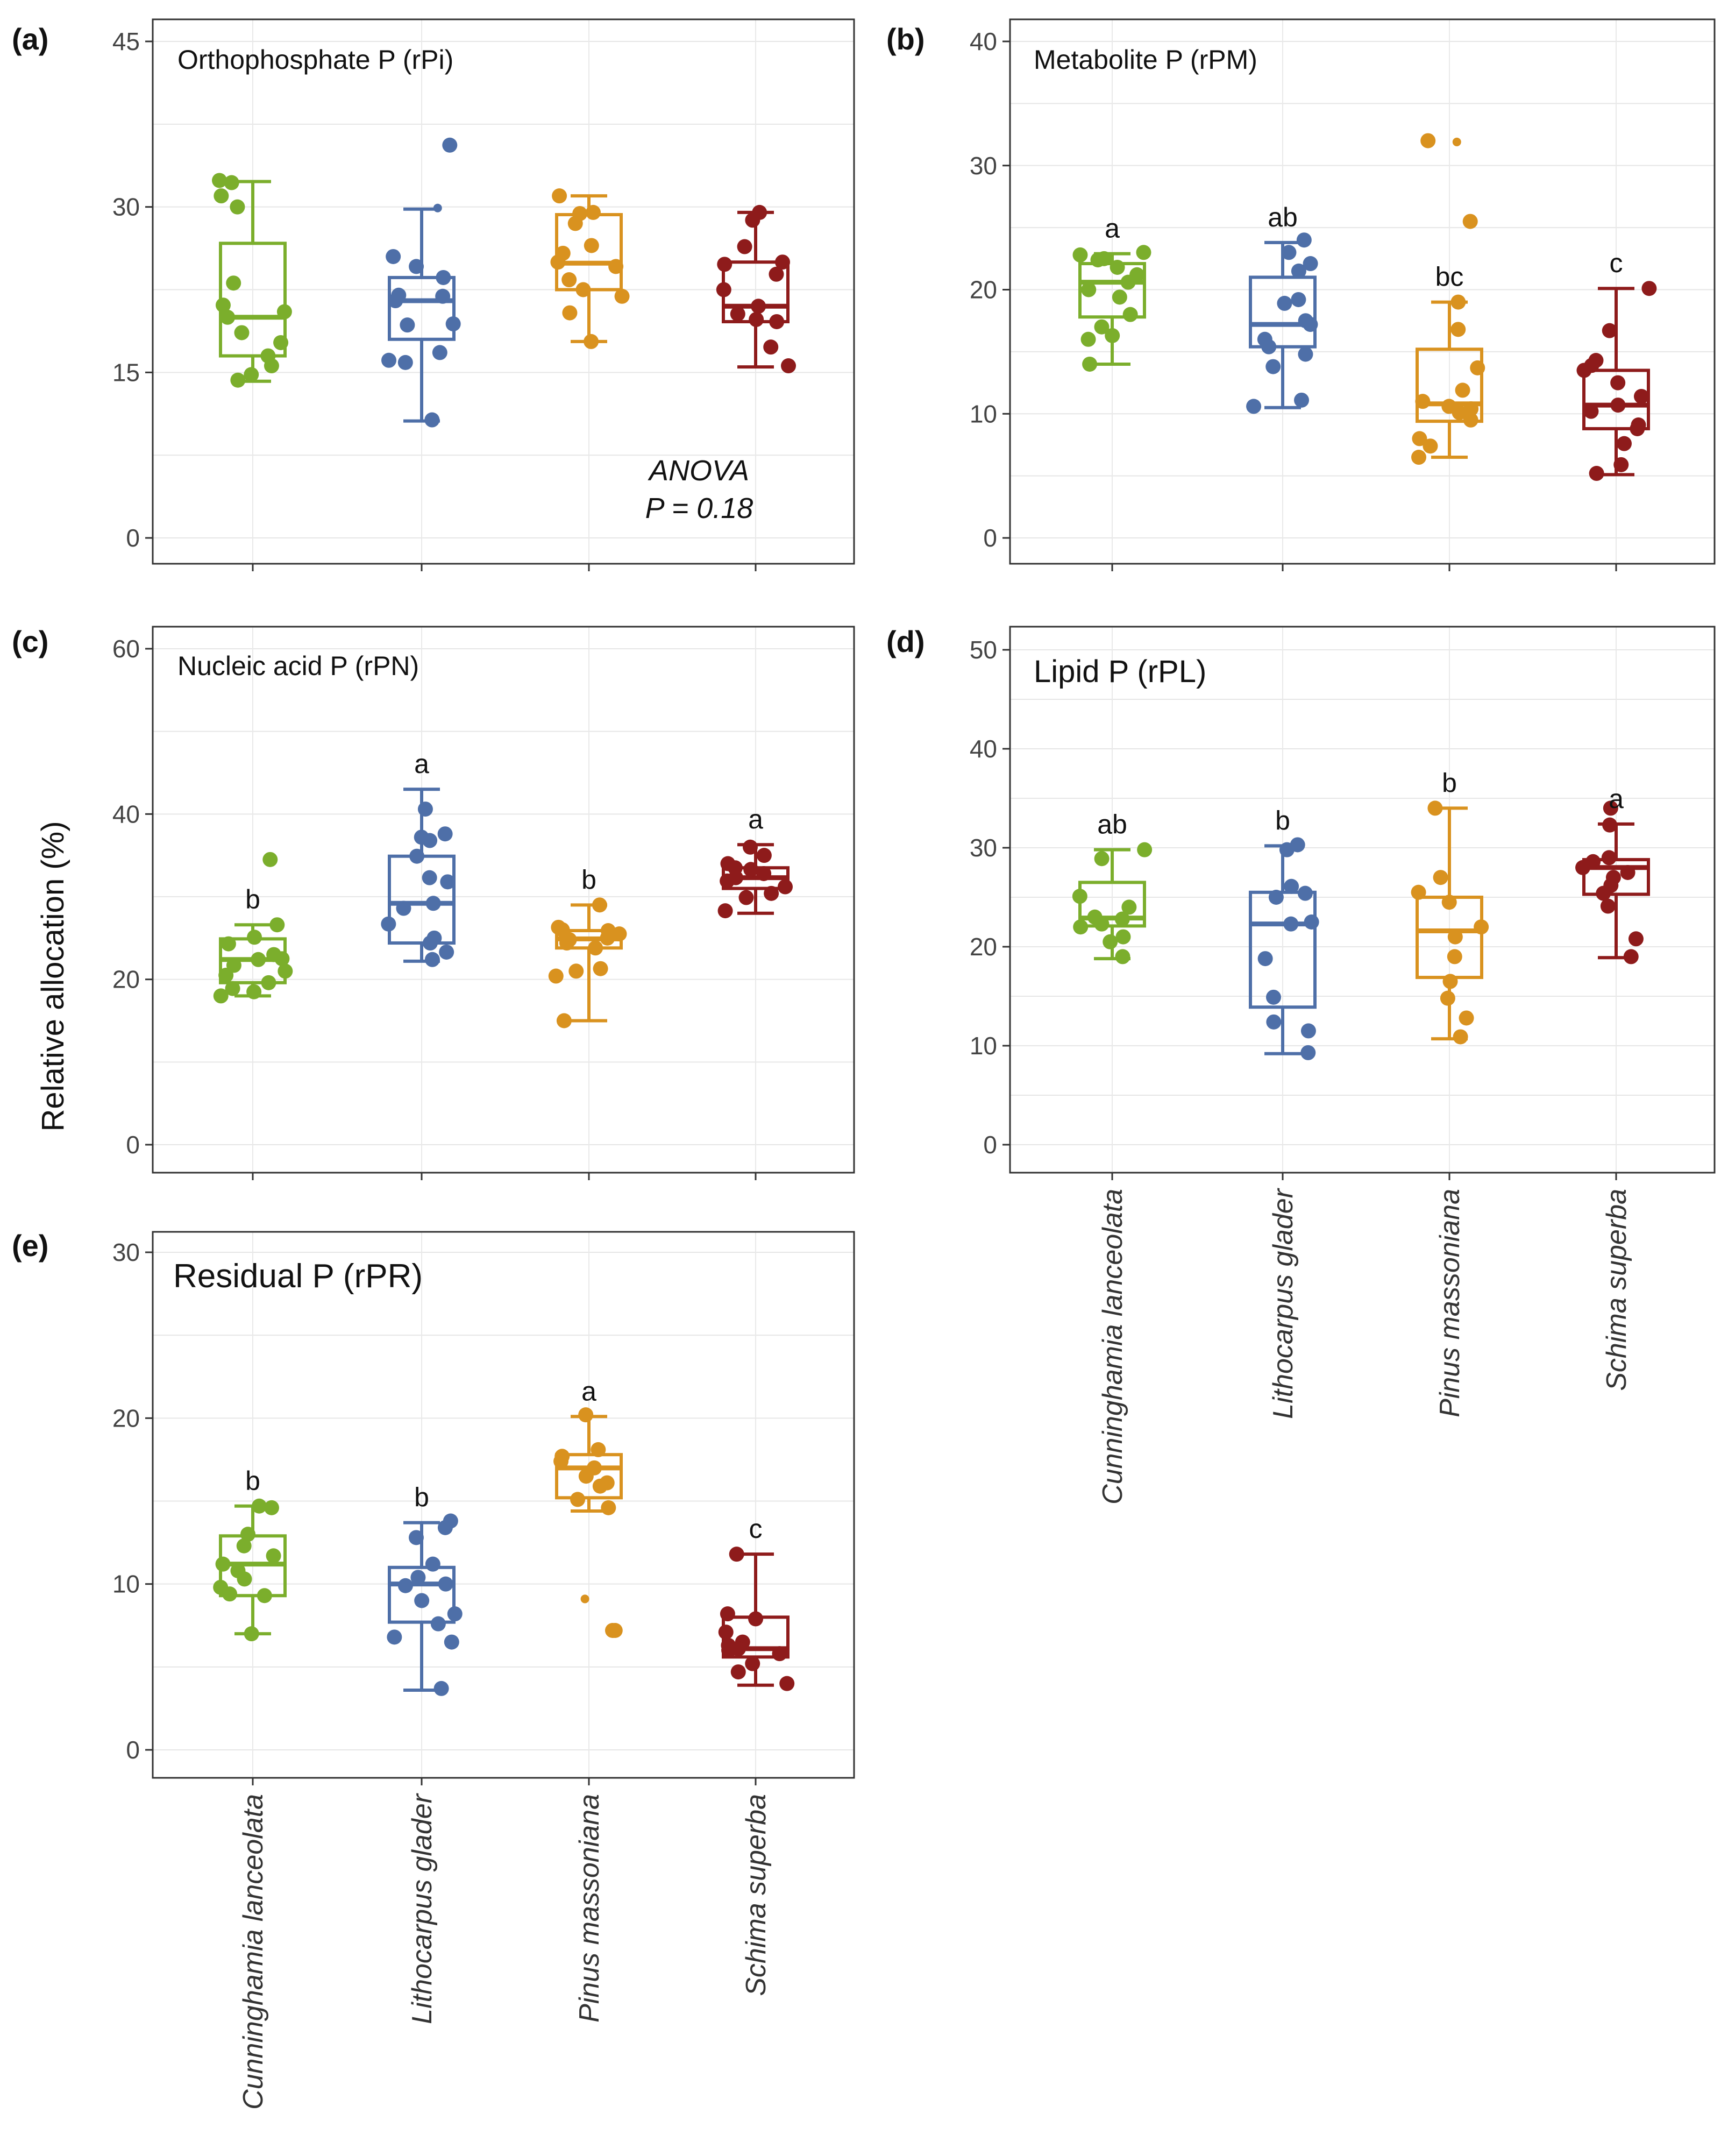 This screenshot has height=2156, width=1728. Describe the element at coordinates (905, 39) in the screenshot. I see `panel-label: (b)` at that location.